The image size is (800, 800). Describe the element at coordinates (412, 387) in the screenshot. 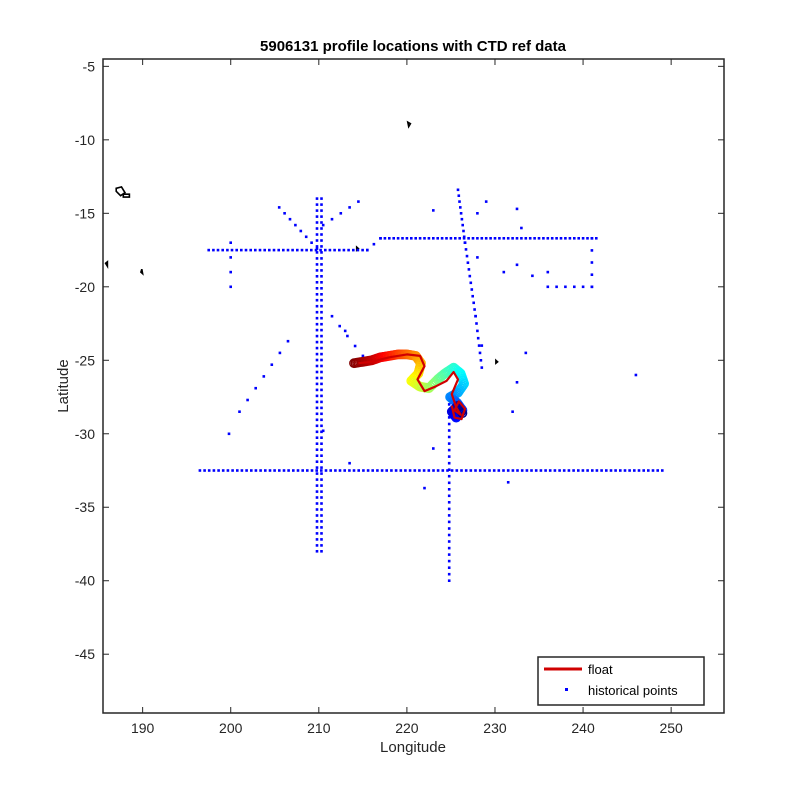

I see `float-track-line` at that location.